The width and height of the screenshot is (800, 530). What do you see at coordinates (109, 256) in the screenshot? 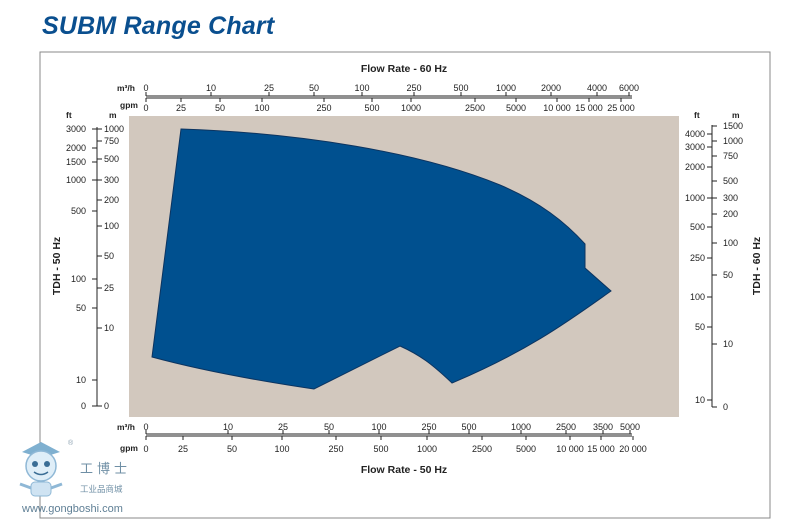
I see `left-m-tick-label: 50` at bounding box center [109, 256].